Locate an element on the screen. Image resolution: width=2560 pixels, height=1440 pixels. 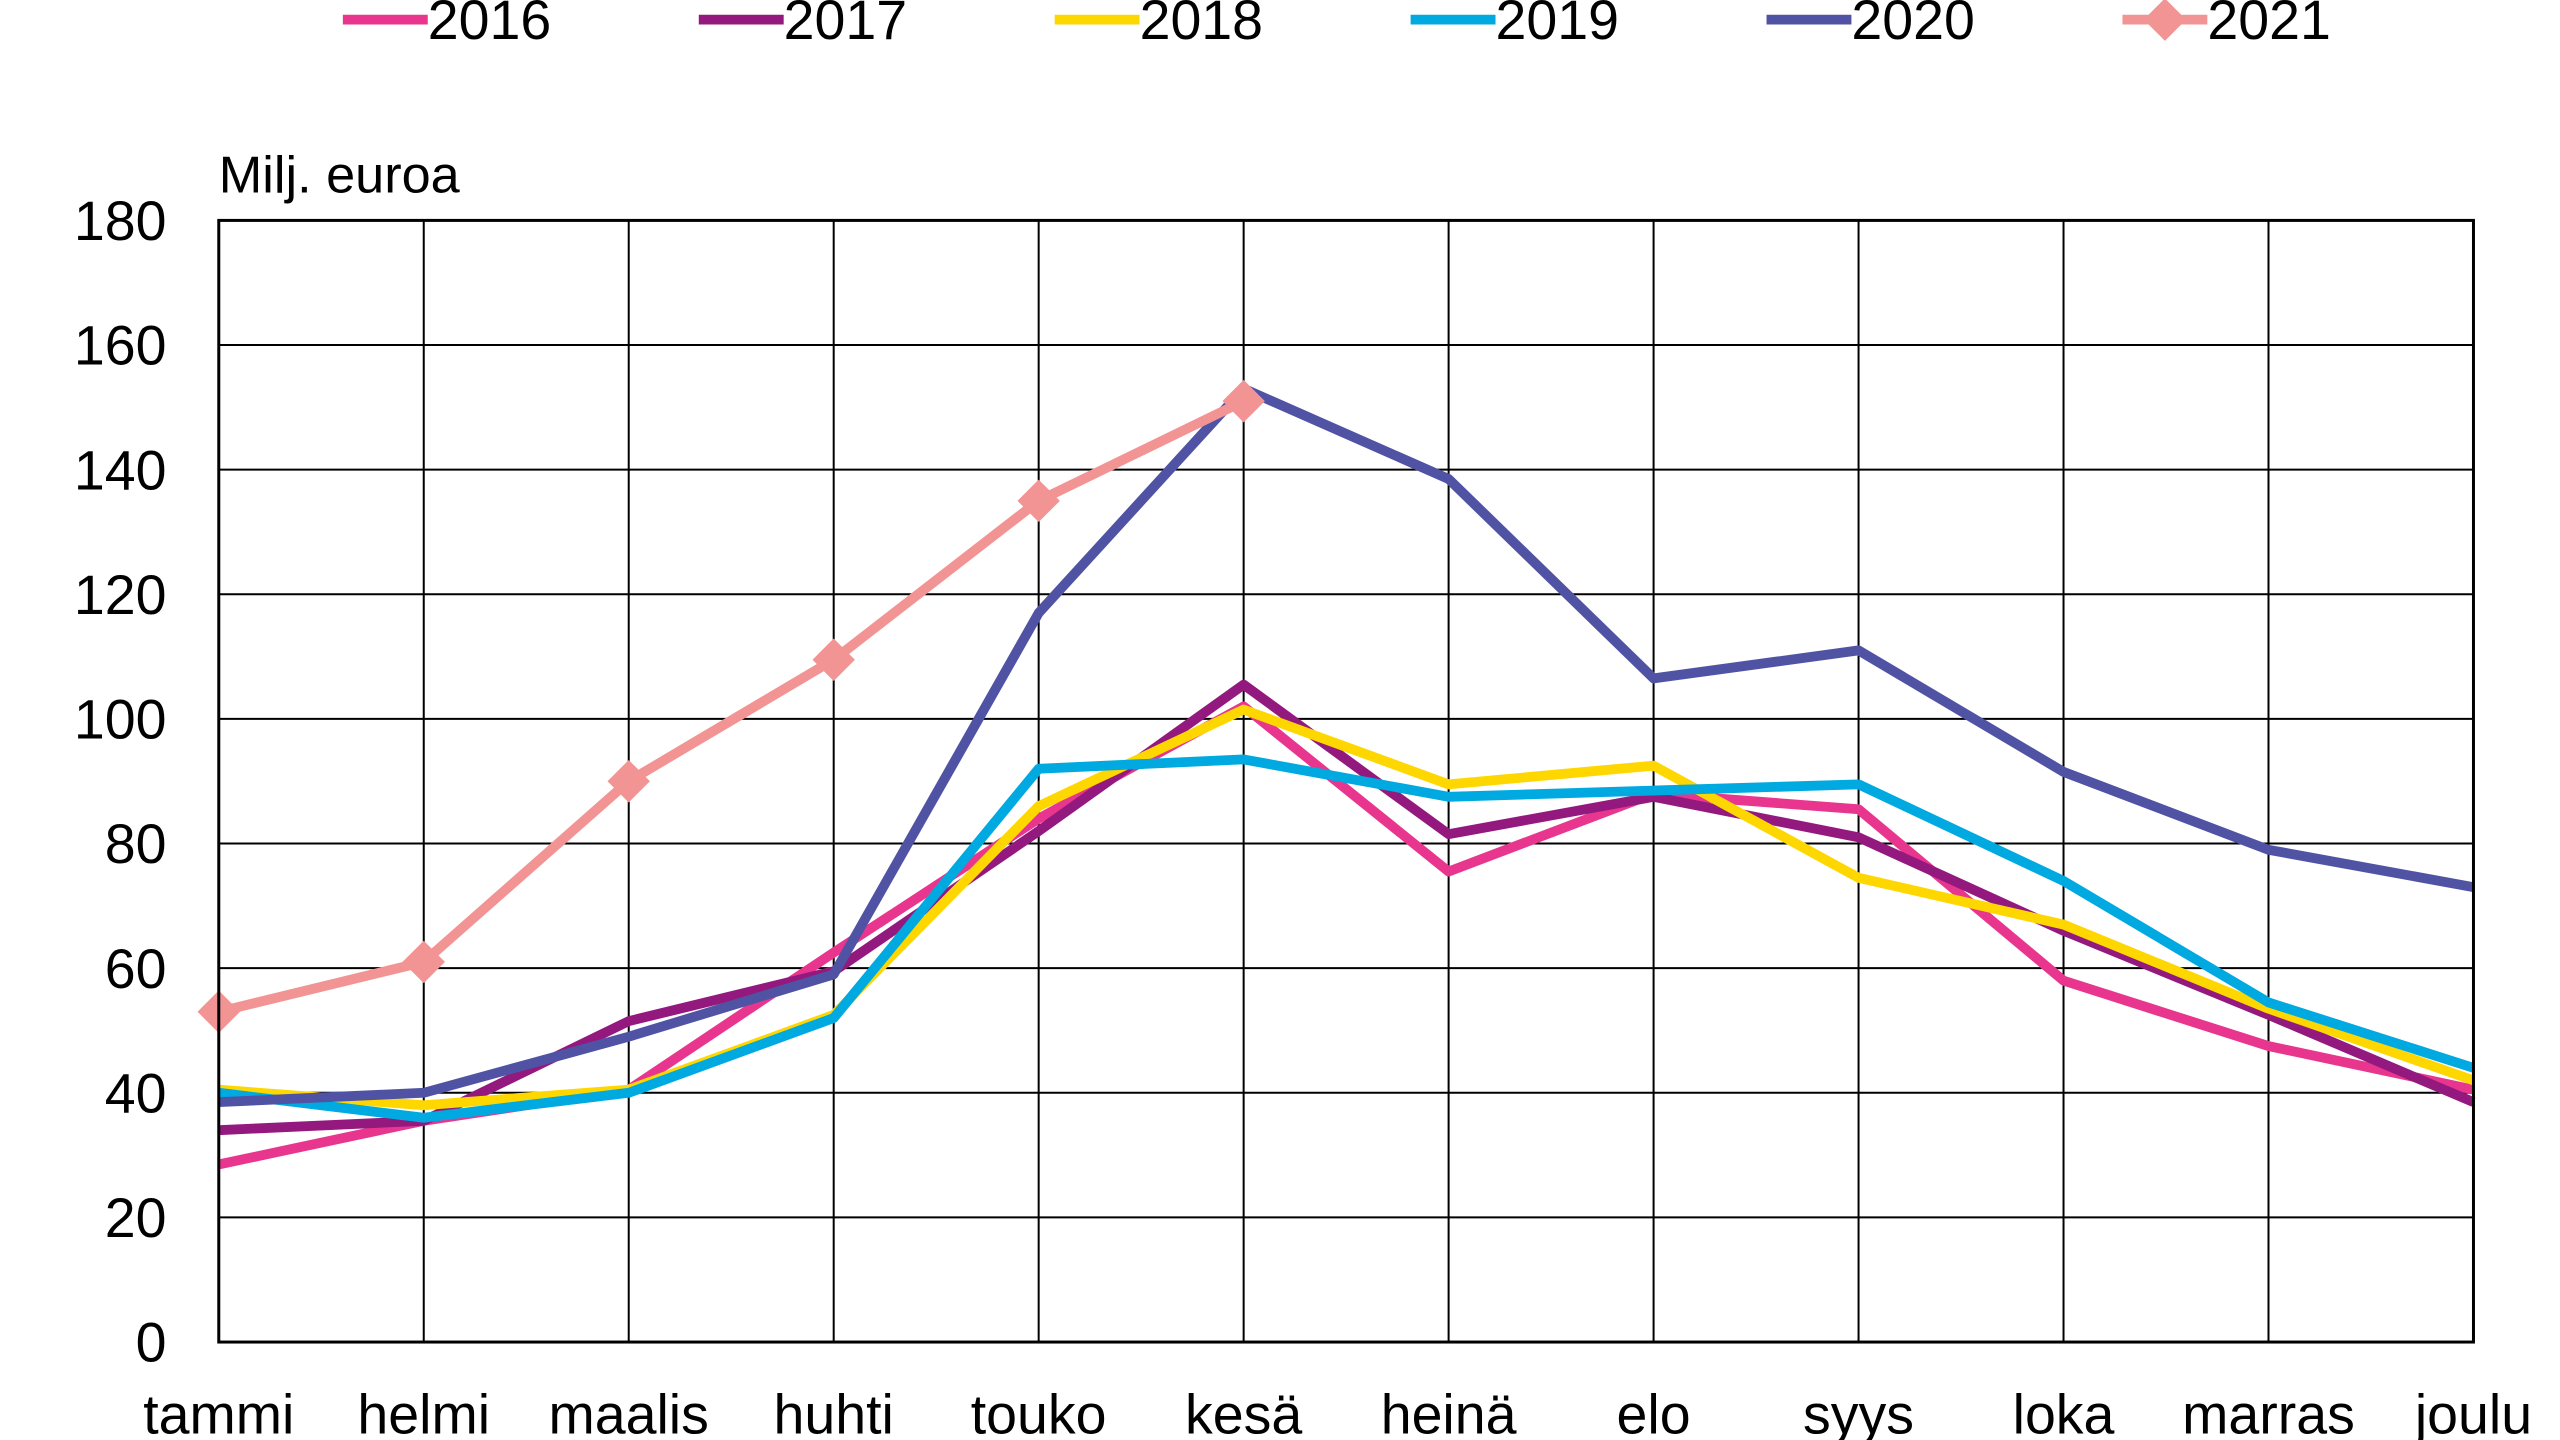
legend-item-2021: 2021 is located at coordinates (2226, 25).